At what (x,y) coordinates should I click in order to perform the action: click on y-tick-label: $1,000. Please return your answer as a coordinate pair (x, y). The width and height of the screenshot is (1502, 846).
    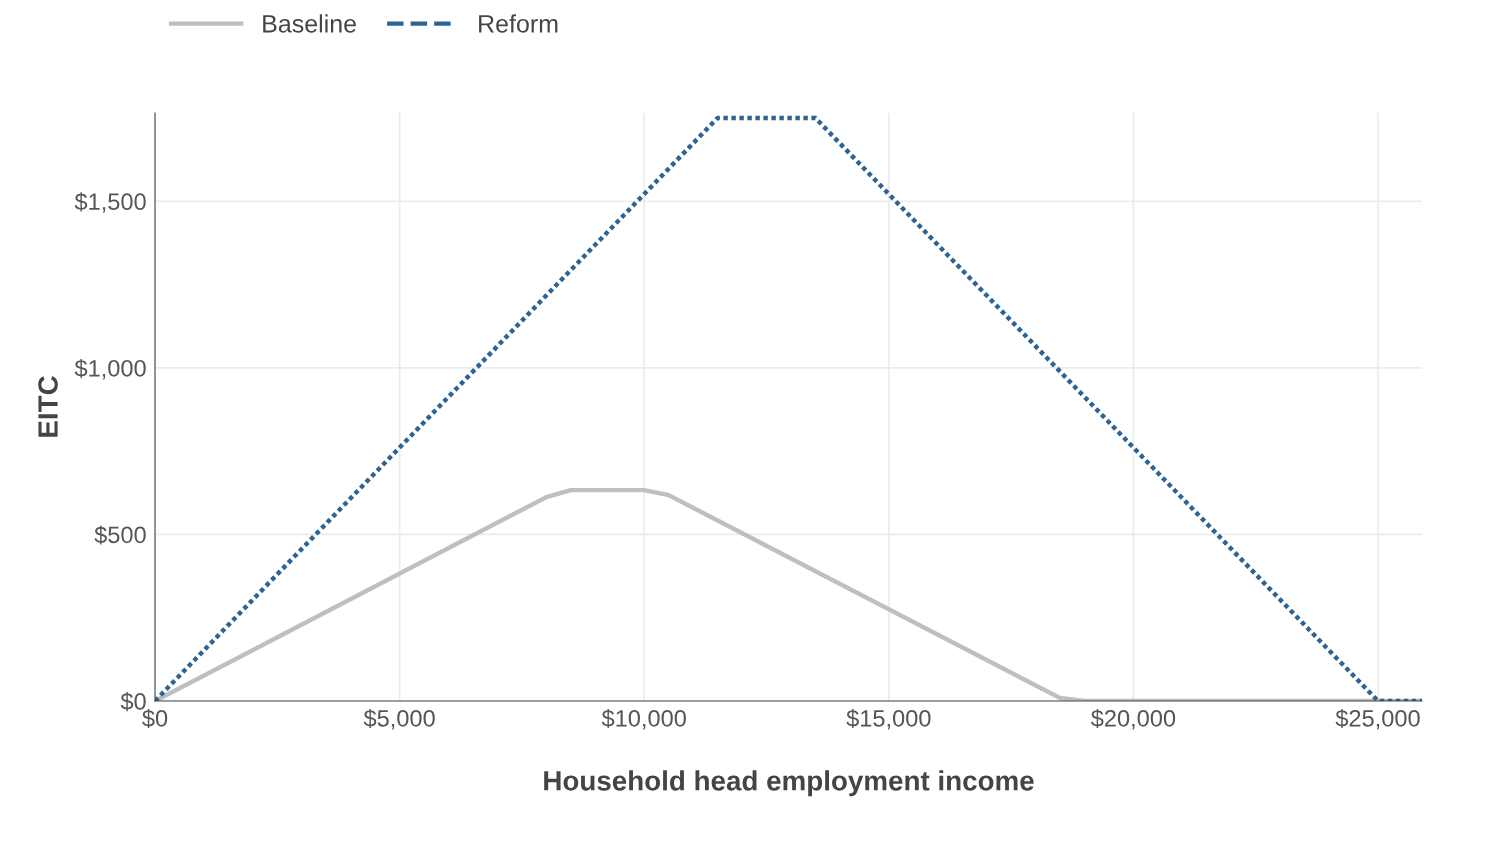
    Looking at the image, I should click on (110, 369).